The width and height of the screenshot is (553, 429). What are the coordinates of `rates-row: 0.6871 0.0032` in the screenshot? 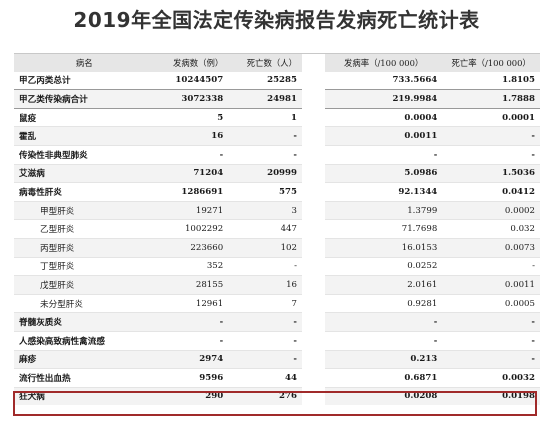 It's located at (432, 378).